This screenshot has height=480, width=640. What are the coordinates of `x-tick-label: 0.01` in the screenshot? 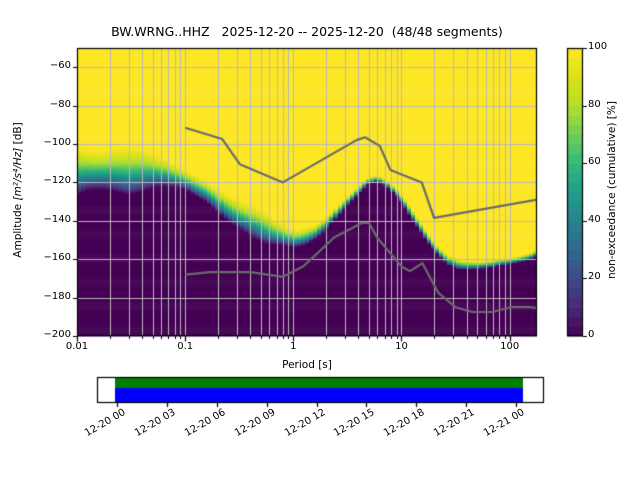 It's located at (77, 346).